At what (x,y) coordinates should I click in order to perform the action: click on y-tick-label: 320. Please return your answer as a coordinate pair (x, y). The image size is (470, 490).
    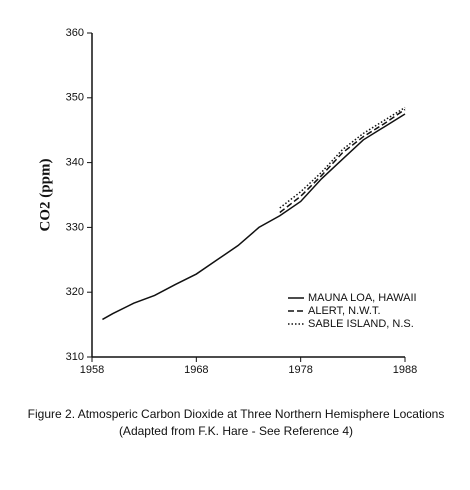
    Looking at the image, I should click on (75, 292).